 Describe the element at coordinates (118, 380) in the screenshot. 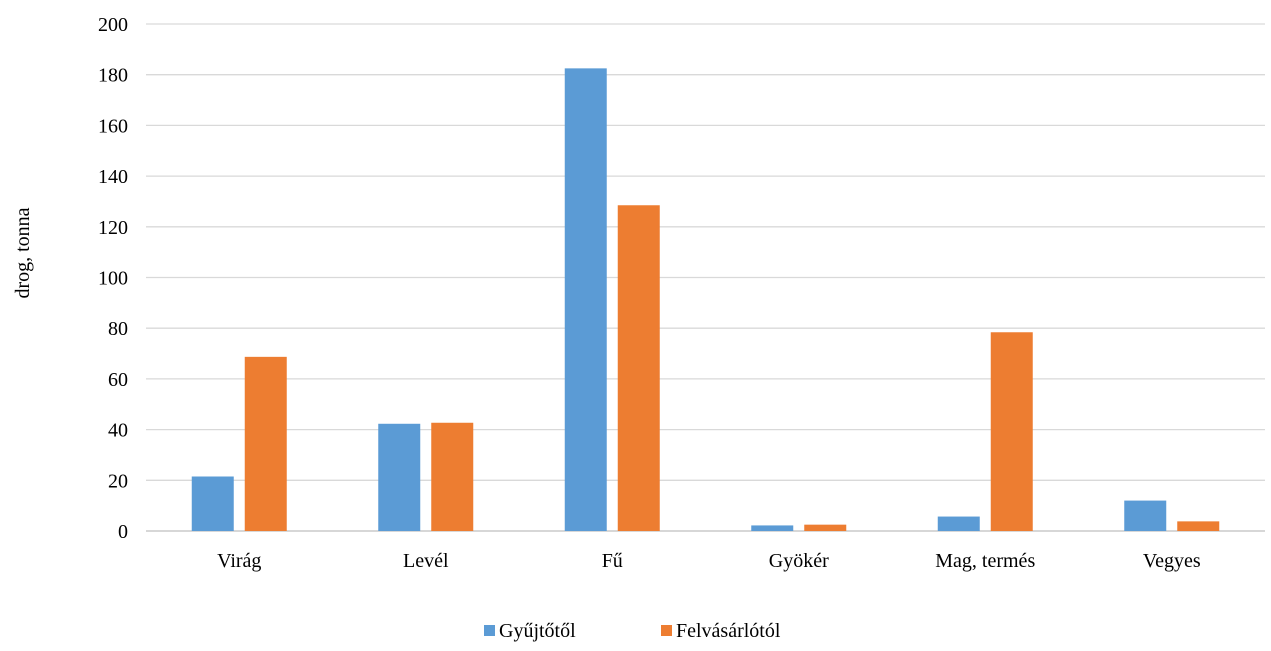

I see `y-tick-label: 60` at that location.